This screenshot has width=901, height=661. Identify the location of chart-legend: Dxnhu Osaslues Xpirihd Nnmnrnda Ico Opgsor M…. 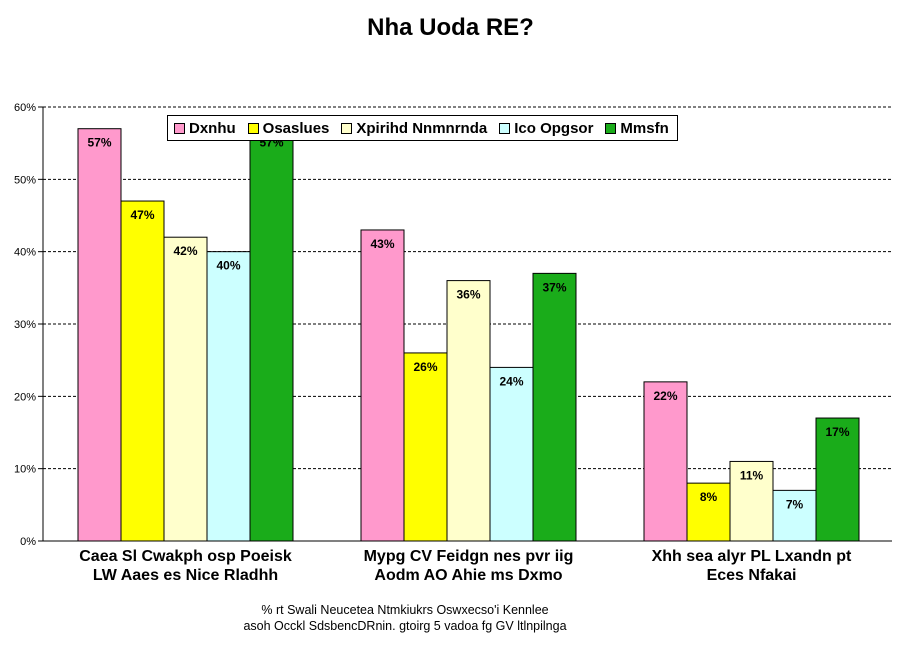
(422, 128).